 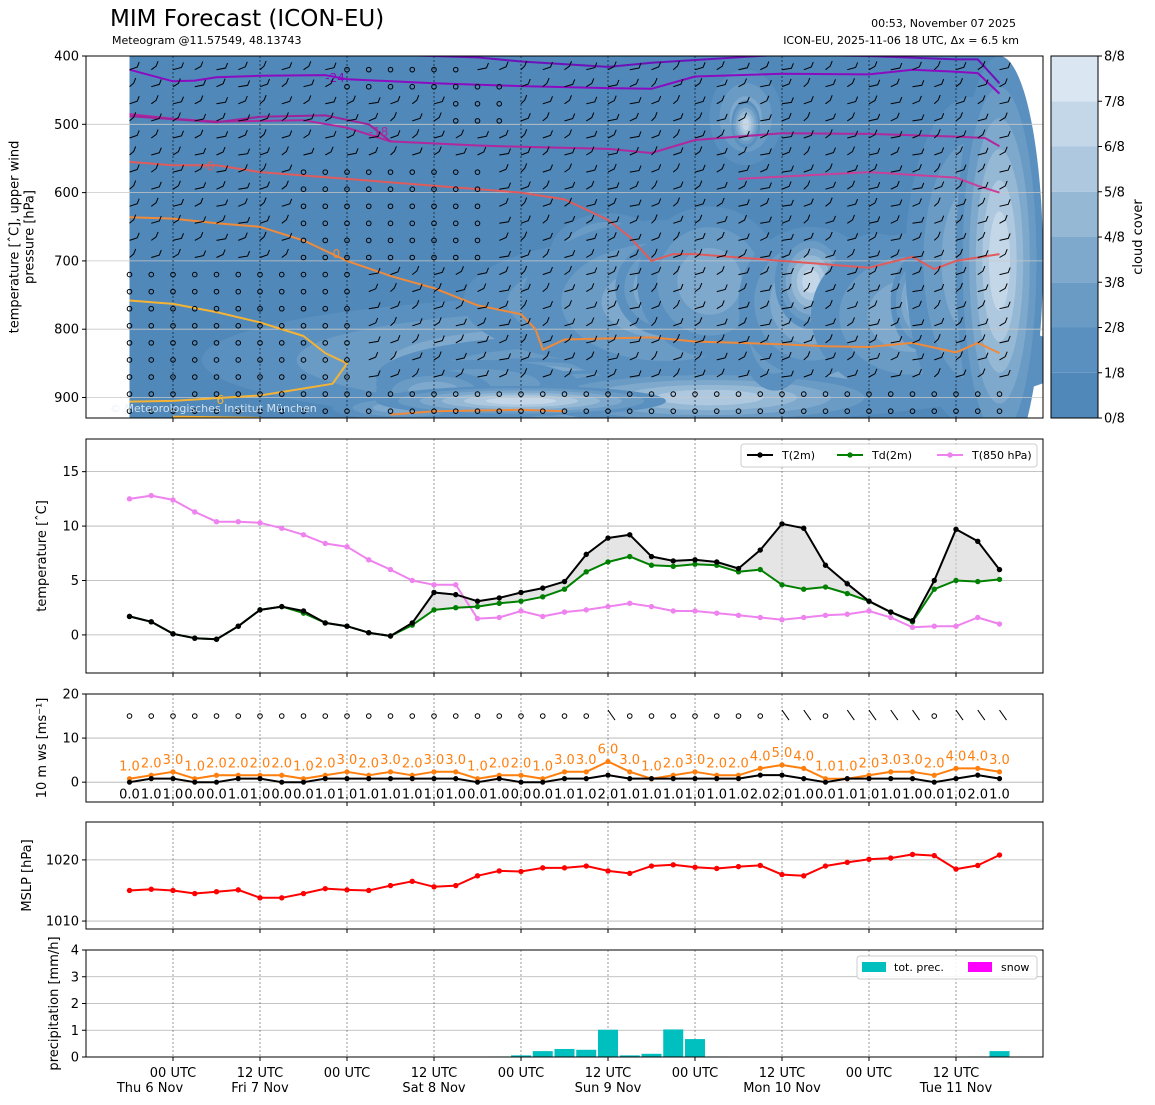 I want to click on gust-value-label: 1.0, so click(x=194, y=767).